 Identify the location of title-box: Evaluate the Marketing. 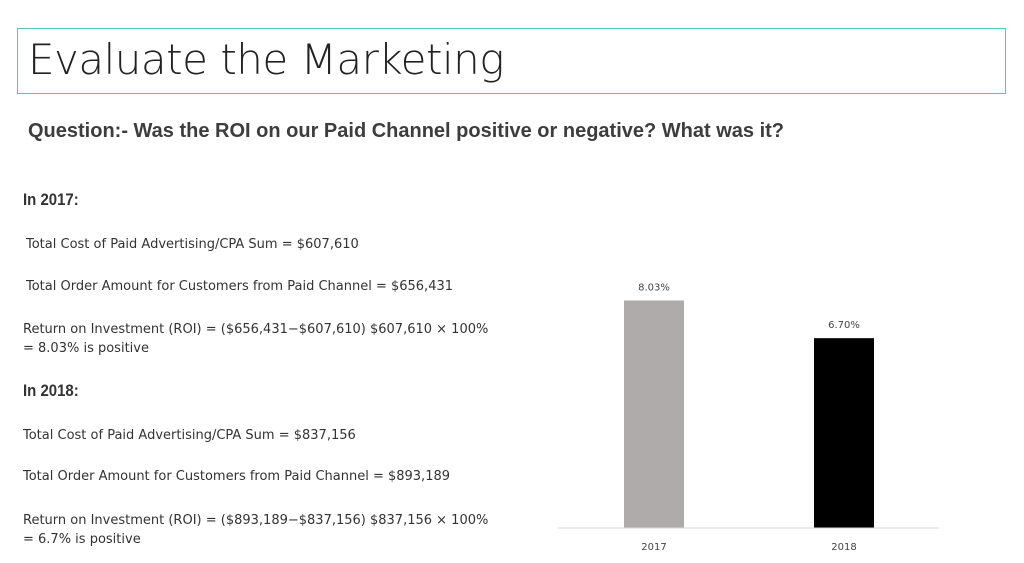
(511, 61).